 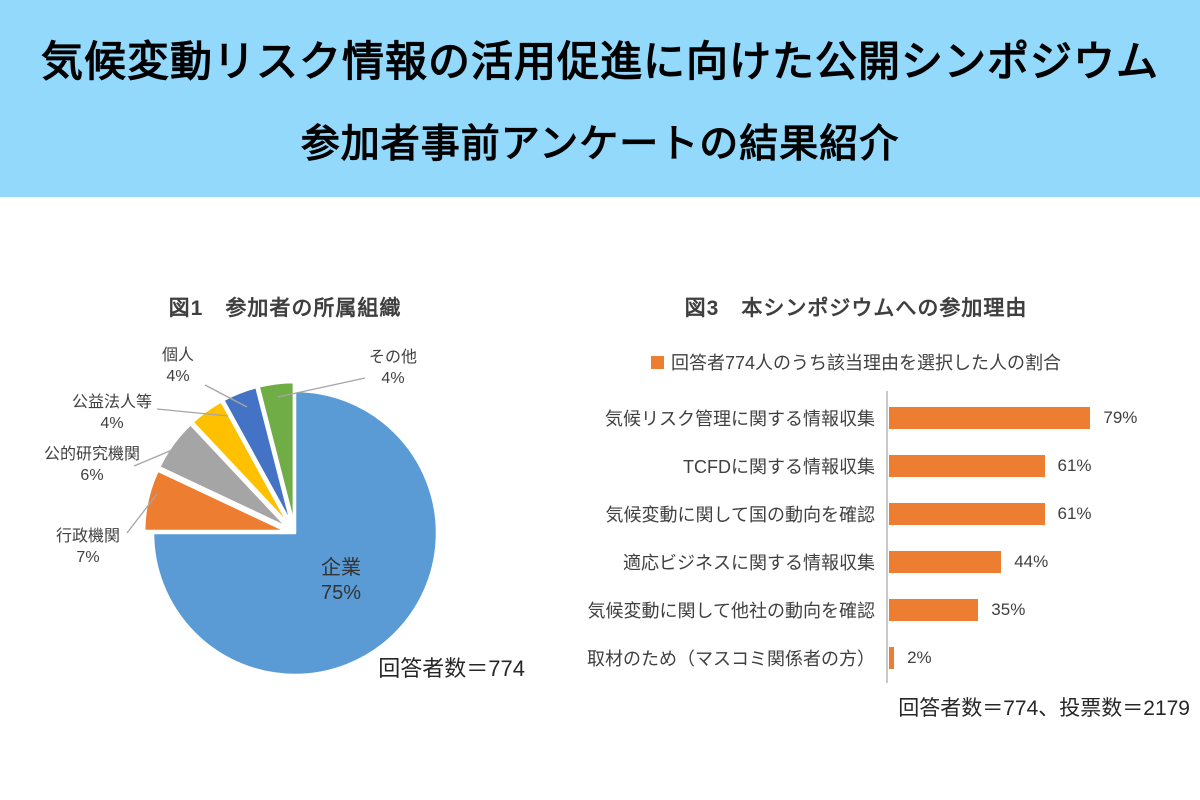 I want to click on bar-chart-title: 図3 本シンポジウムへの参加理由, so click(x=856, y=308).